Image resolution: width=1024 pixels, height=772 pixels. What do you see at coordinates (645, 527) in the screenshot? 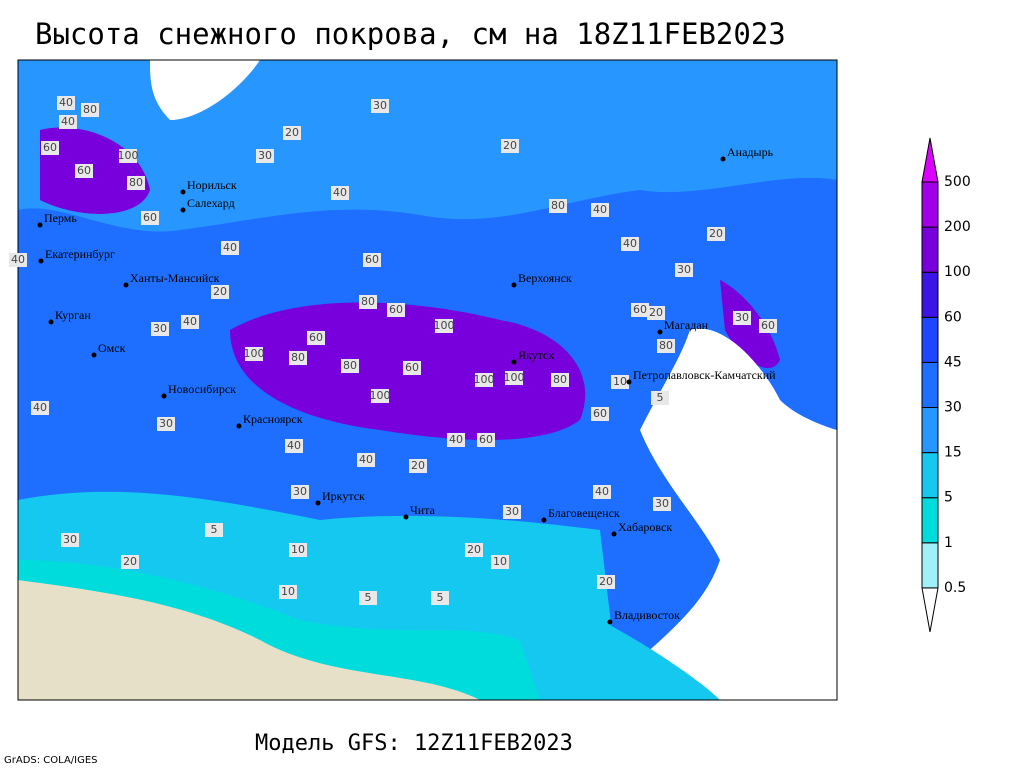
I see `city-label: Хабаровск` at bounding box center [645, 527].